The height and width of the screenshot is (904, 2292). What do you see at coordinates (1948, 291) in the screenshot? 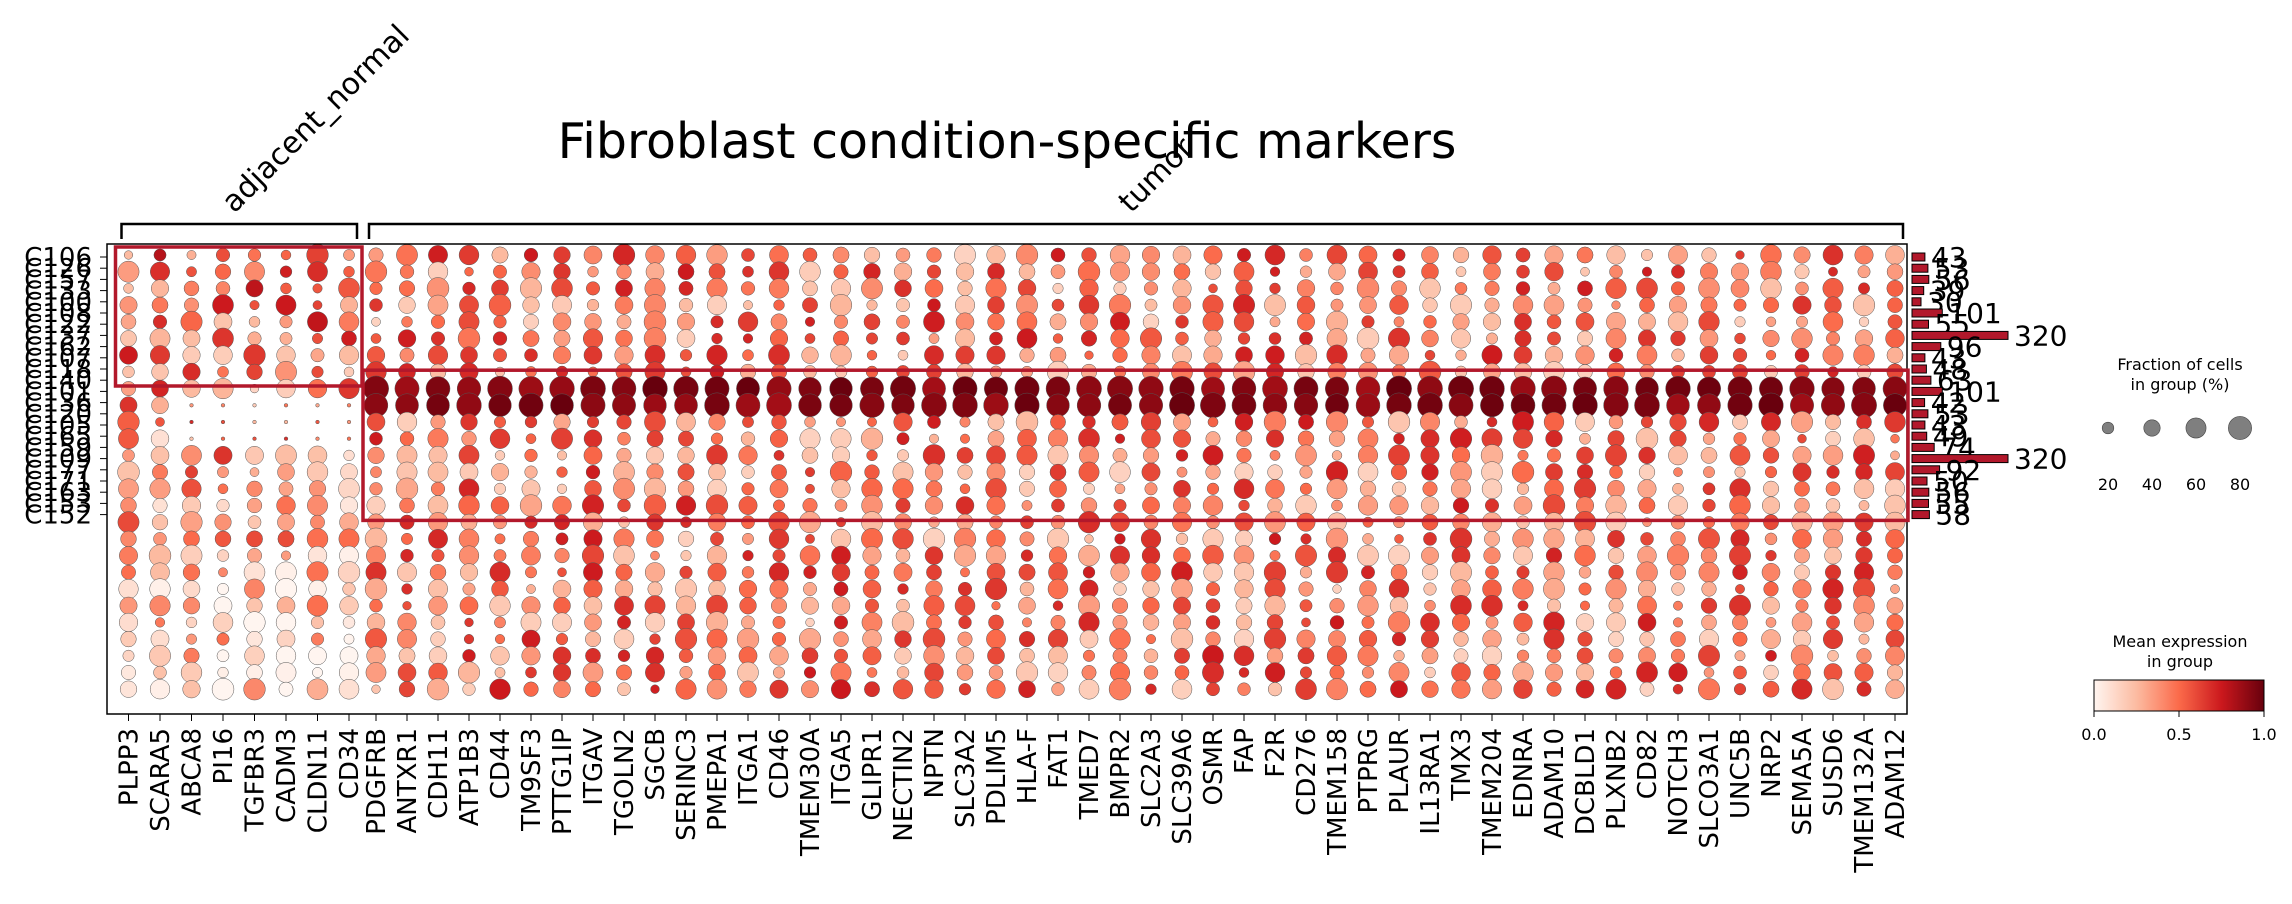
I see `cell-count-label-c133: 39` at bounding box center [1948, 291].